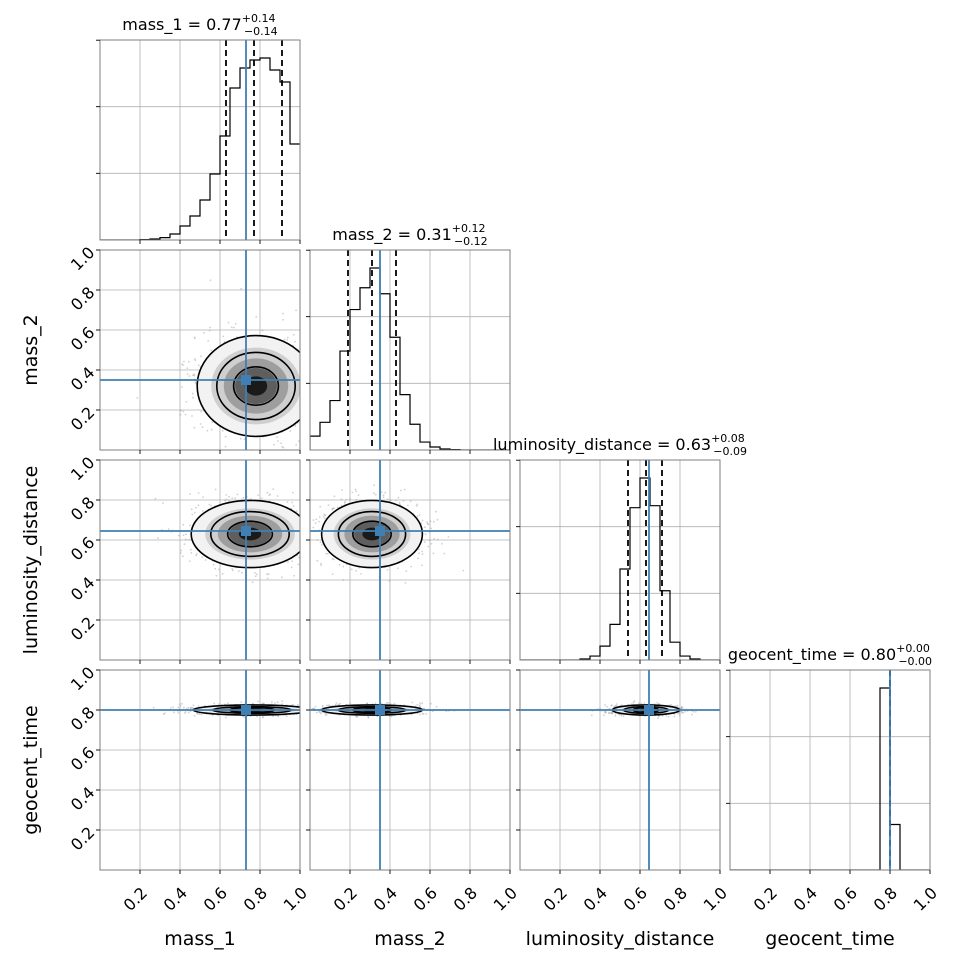 This screenshot has height=970, width=970. Describe the element at coordinates (730, 451) in the screenshot. I see `title-minus: −0.09` at that location.